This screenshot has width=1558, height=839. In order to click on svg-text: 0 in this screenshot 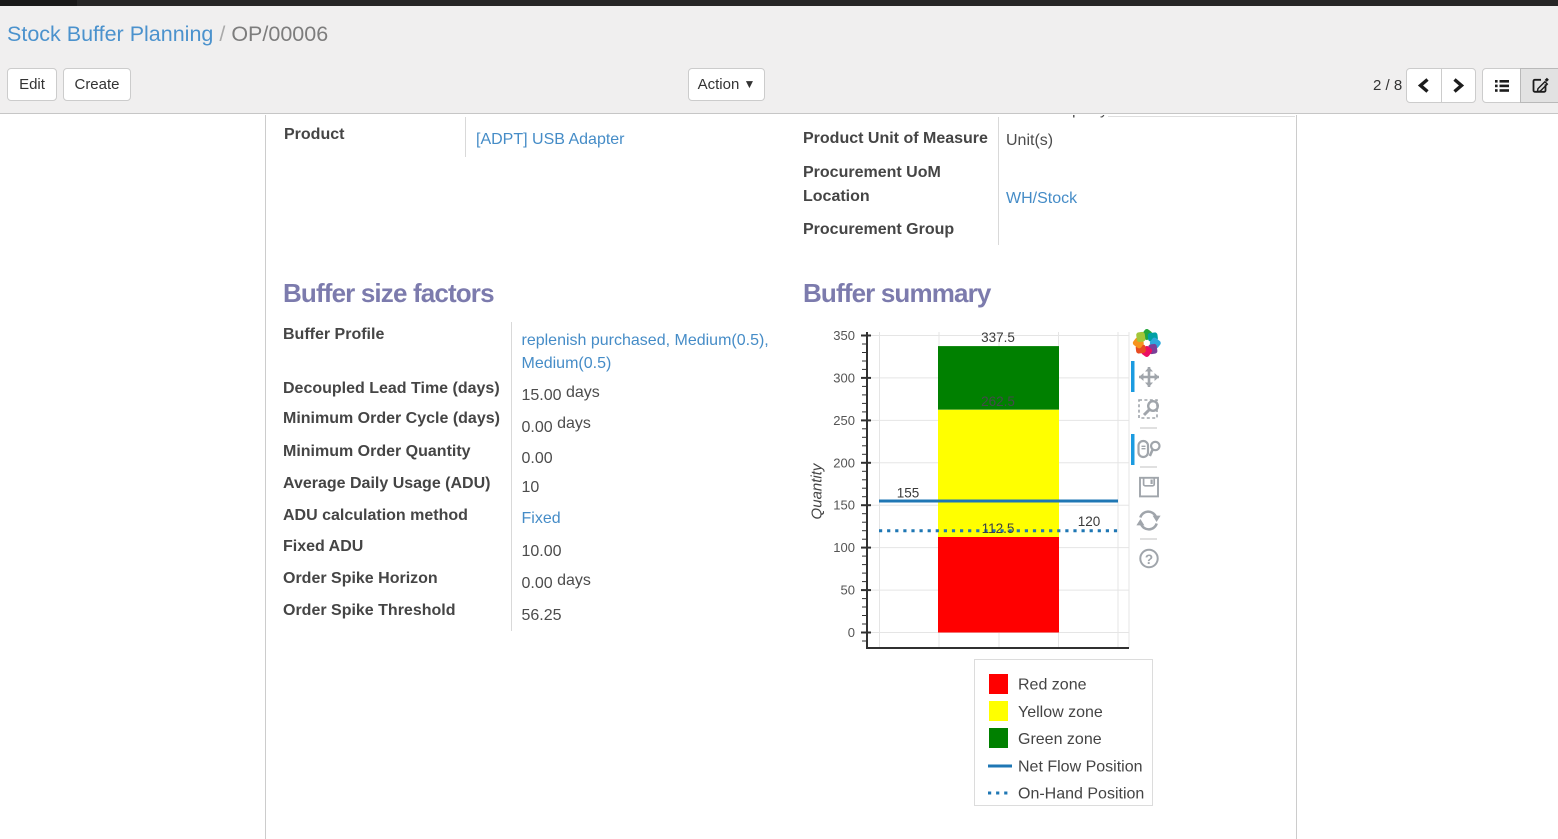, I will do `click(851, 632)`.